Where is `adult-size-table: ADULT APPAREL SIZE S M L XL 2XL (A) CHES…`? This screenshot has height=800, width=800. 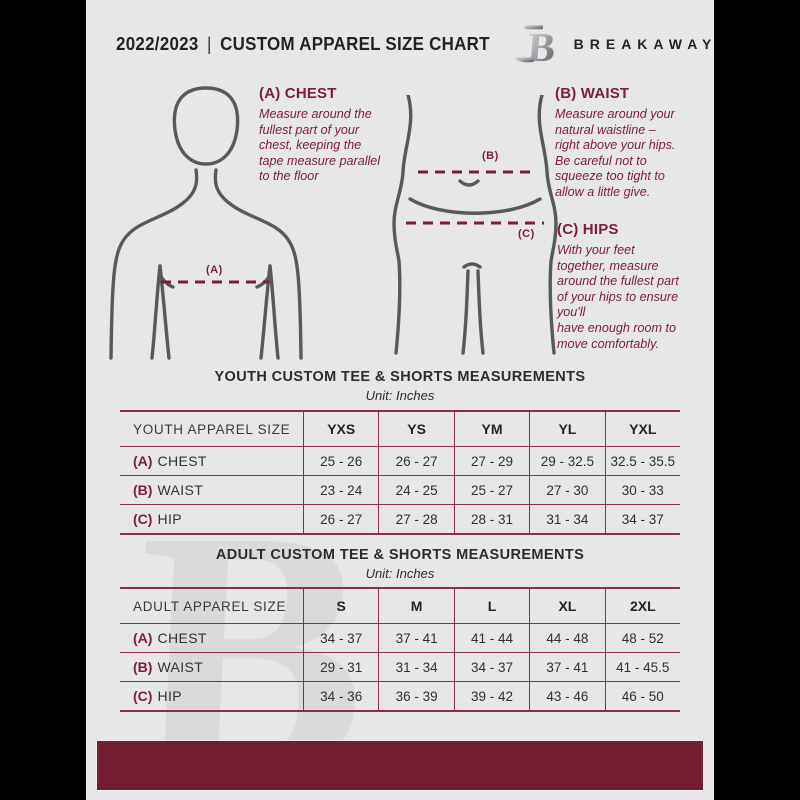
adult-size-table: ADULT APPAREL SIZE S M L XL 2XL (A) CHES… is located at coordinates (400, 649).